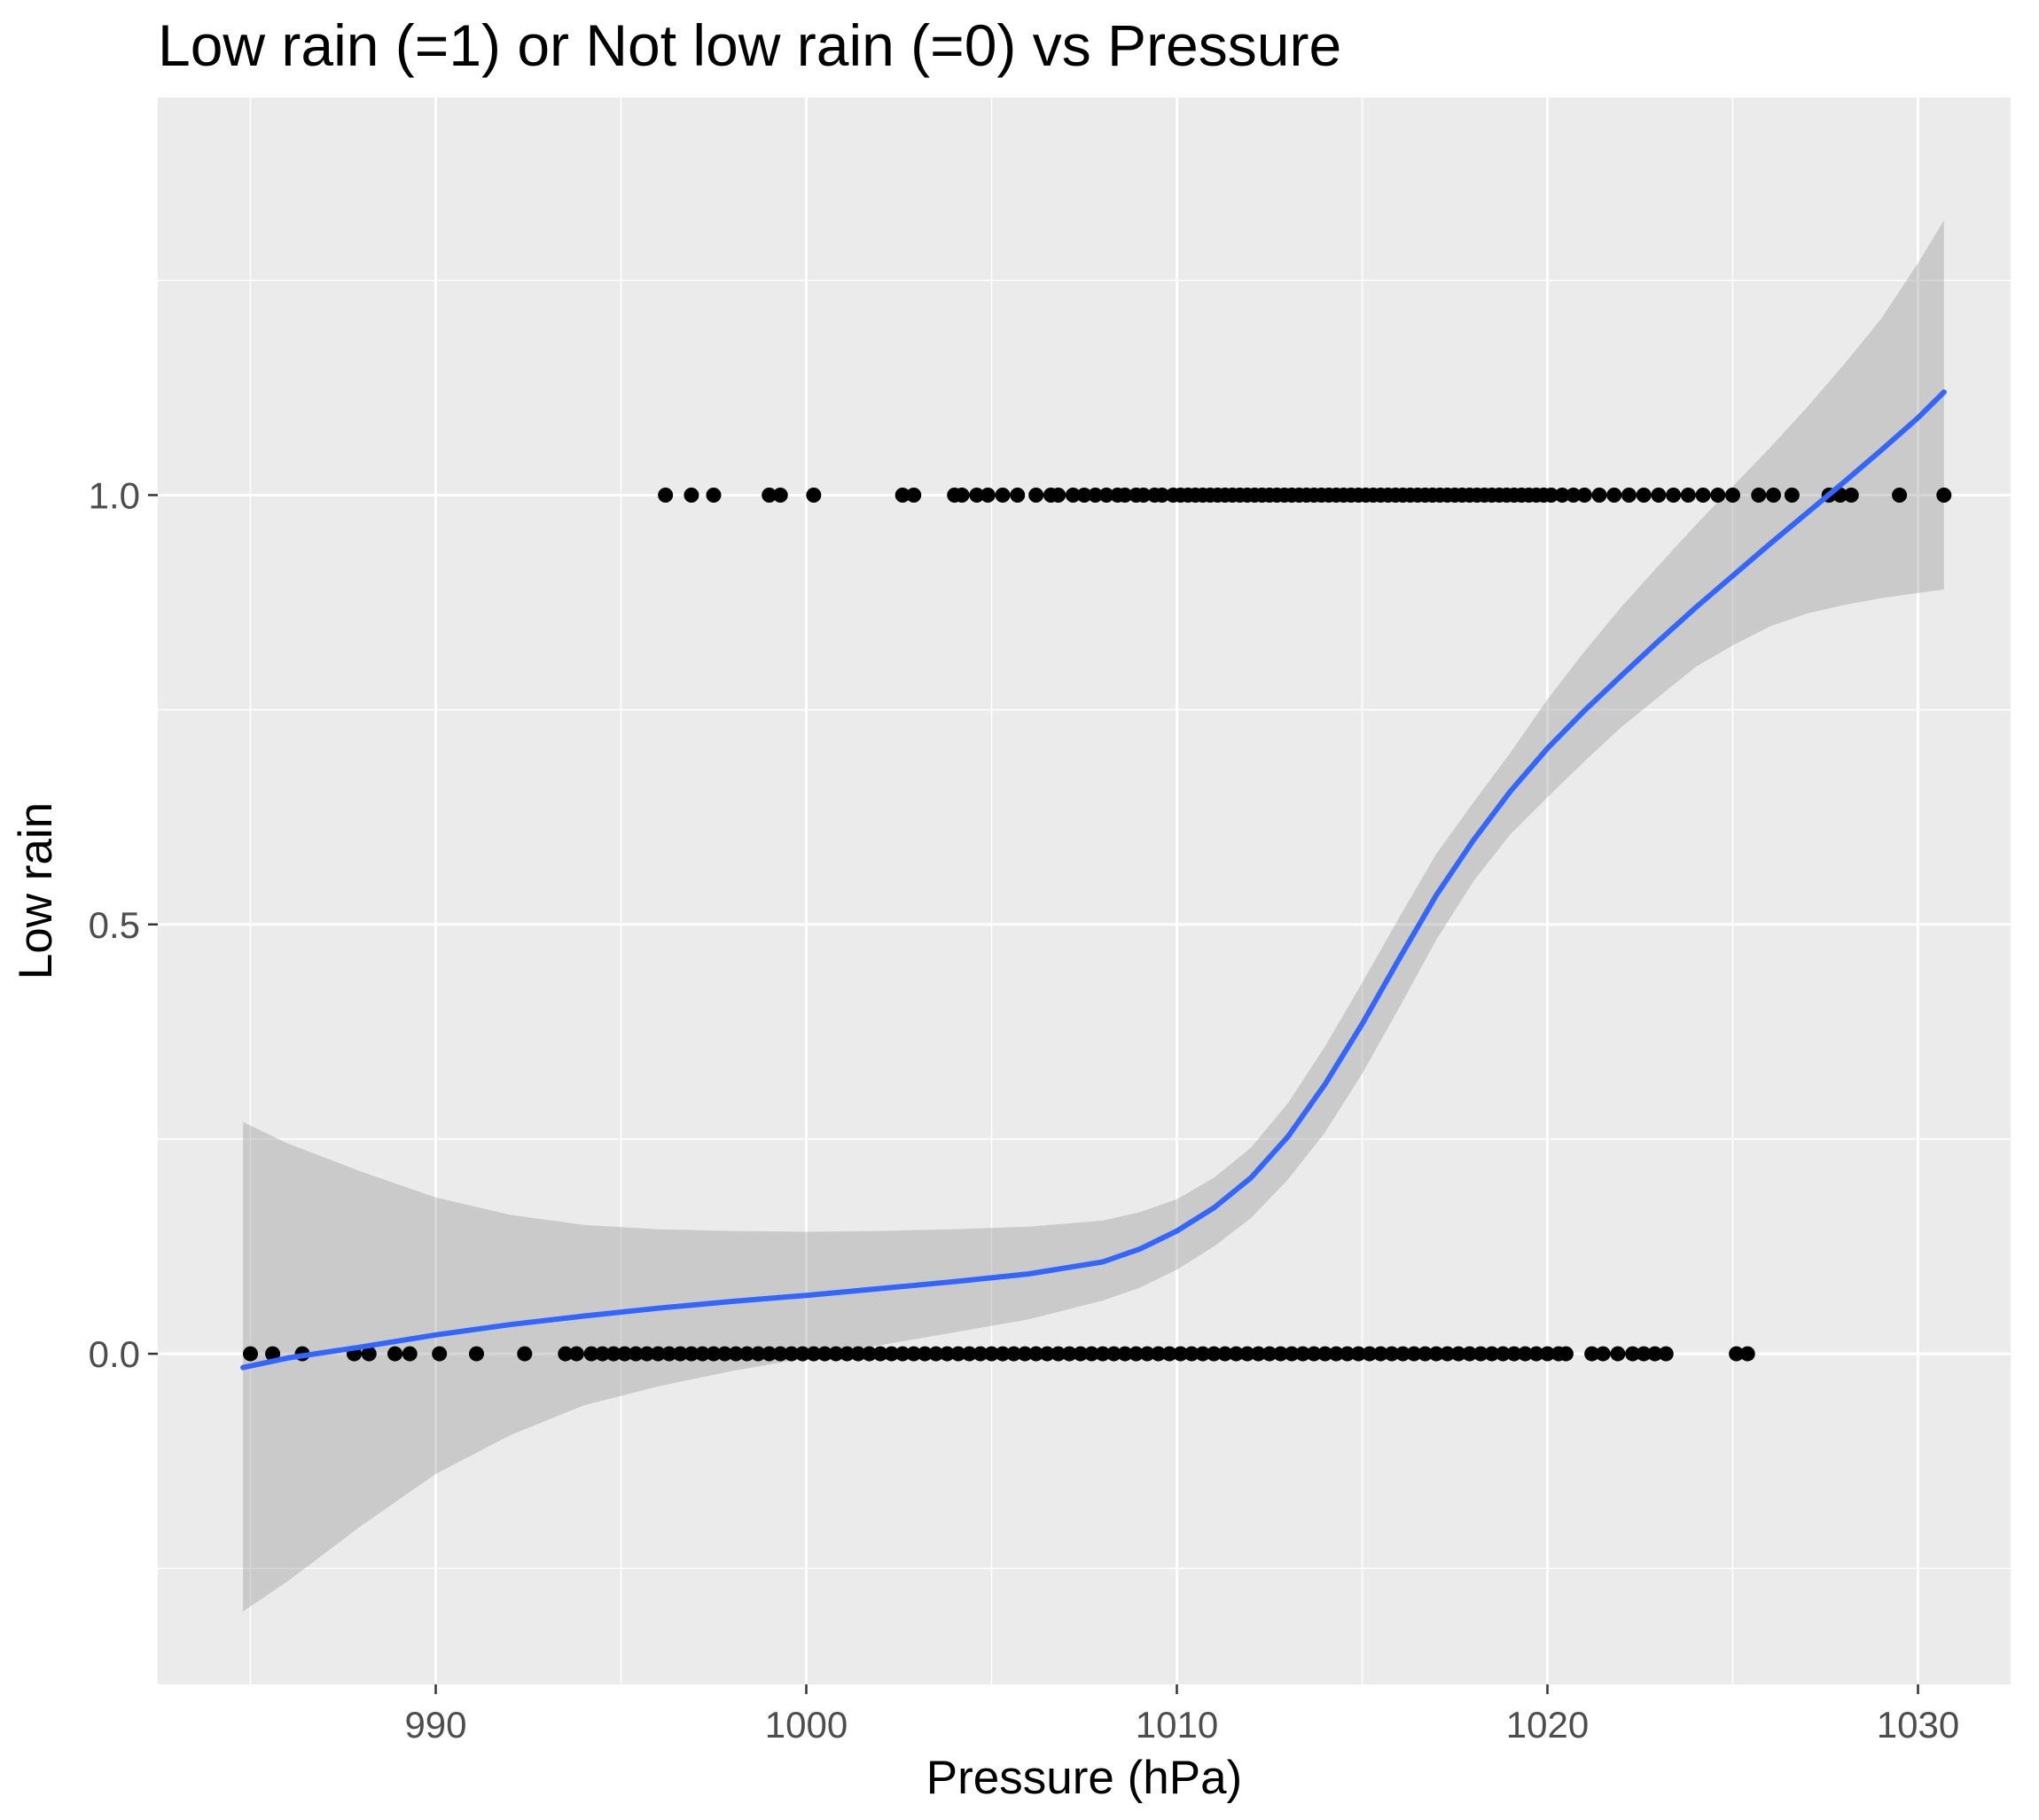 The width and height of the screenshot is (2039, 1820). What do you see at coordinates (1918, 1725) in the screenshot?
I see `x-tick-label: 1030` at bounding box center [1918, 1725].